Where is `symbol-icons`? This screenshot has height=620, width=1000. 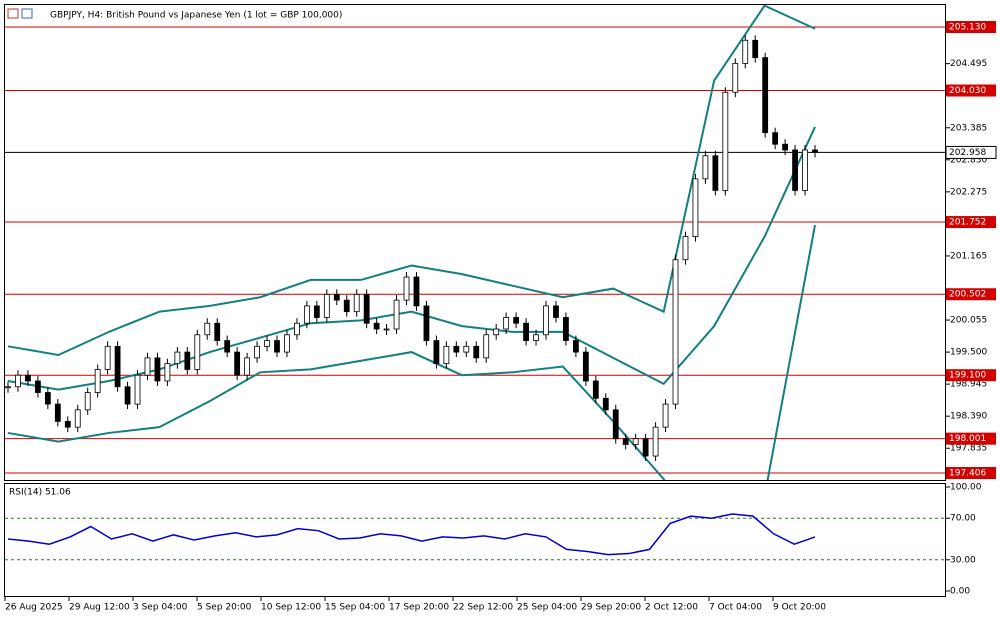 symbol-icons is located at coordinates (20, 13).